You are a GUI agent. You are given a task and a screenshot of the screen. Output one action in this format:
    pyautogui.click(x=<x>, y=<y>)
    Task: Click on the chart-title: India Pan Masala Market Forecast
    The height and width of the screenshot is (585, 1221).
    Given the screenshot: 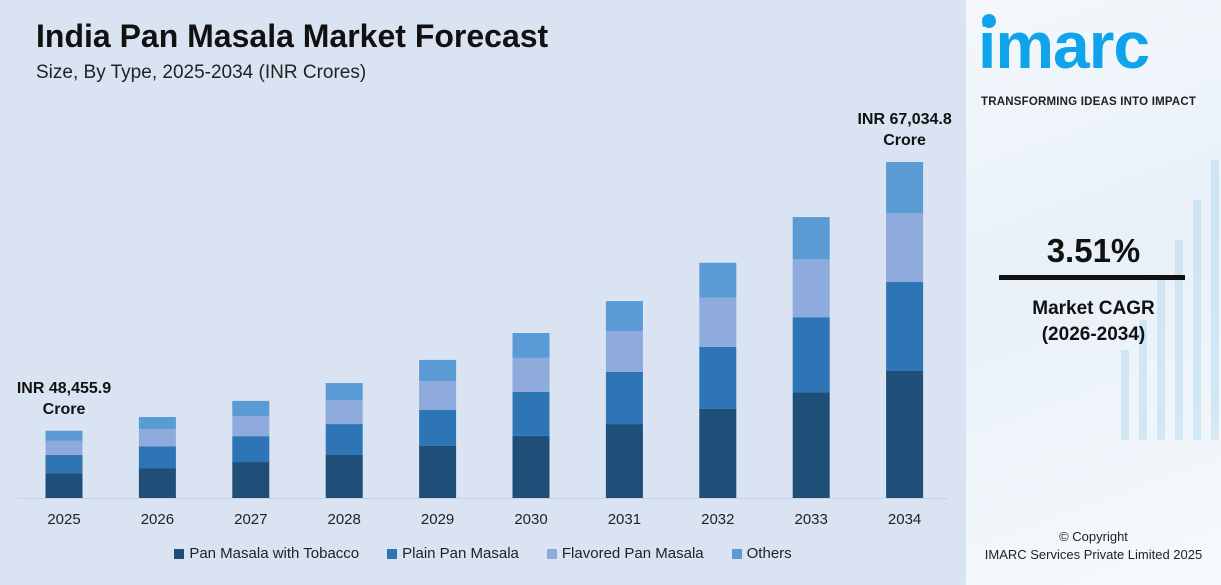 What is the action you would take?
    pyautogui.click(x=292, y=36)
    